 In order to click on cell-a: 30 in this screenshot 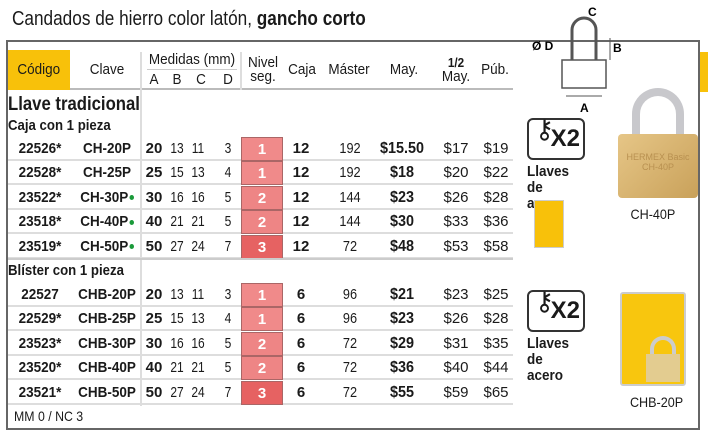, I will do `click(154, 343)`.